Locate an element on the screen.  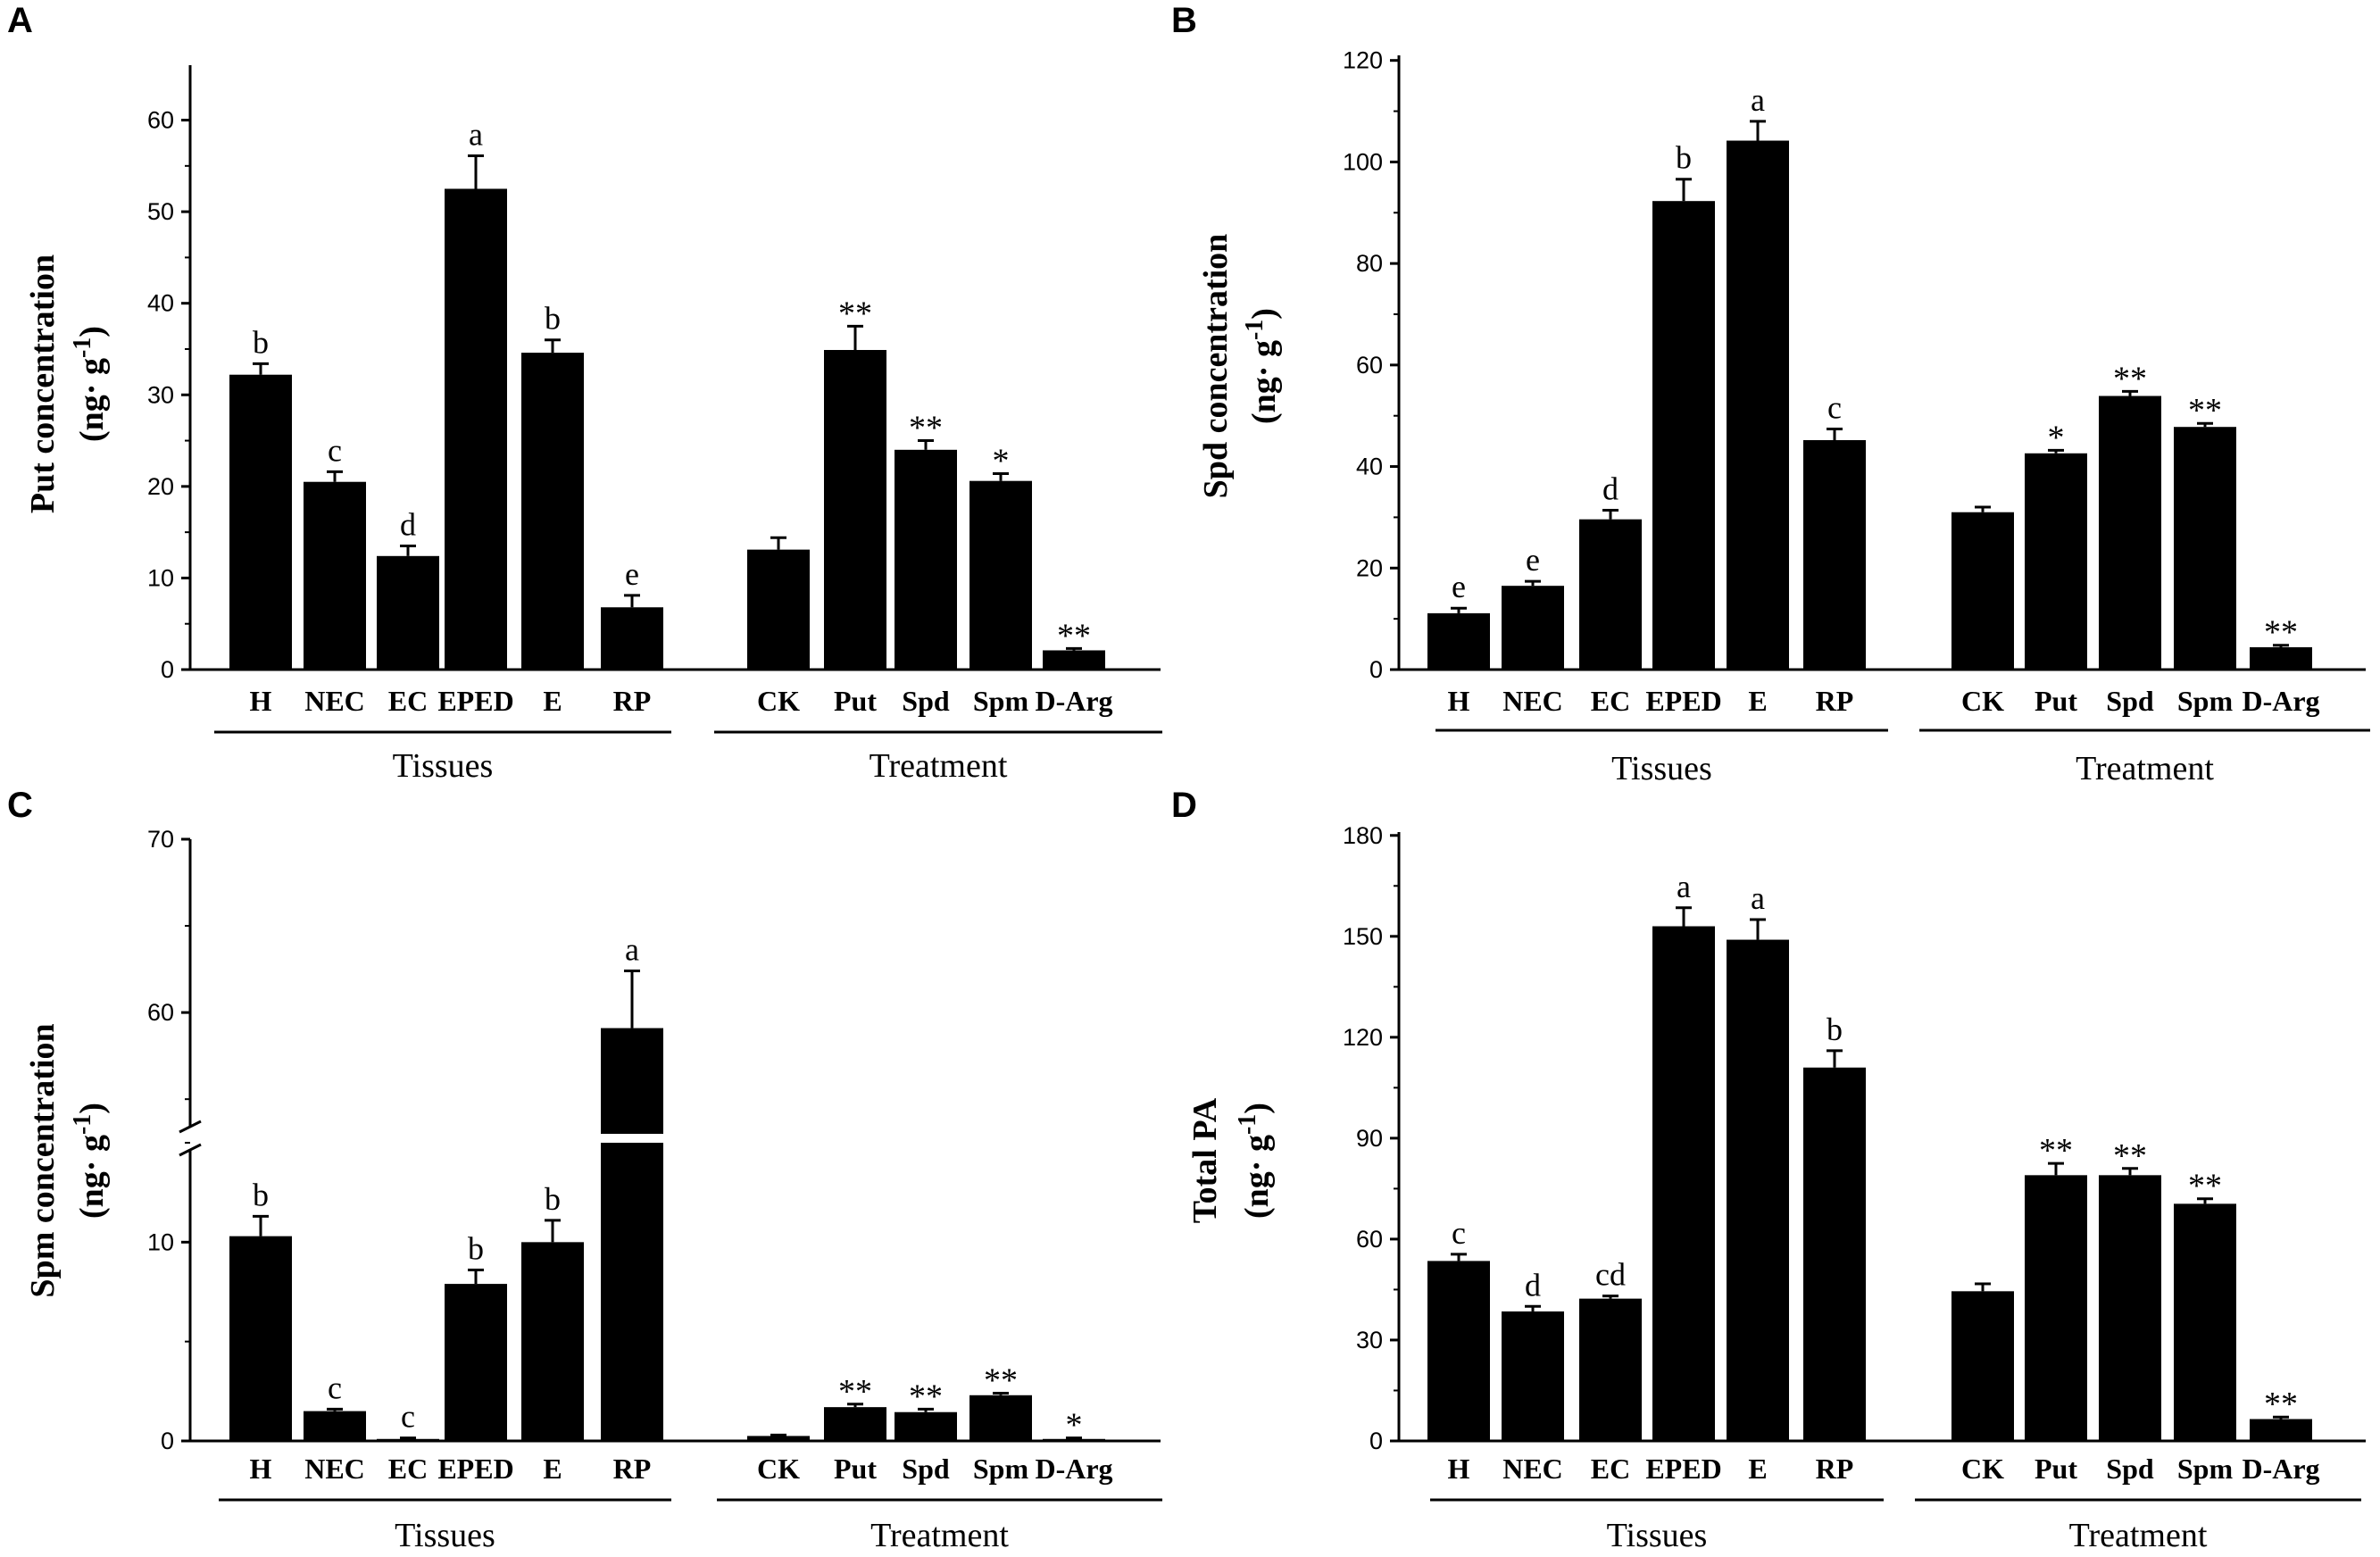
bar-break-gap is located at coordinates (632, 1139).